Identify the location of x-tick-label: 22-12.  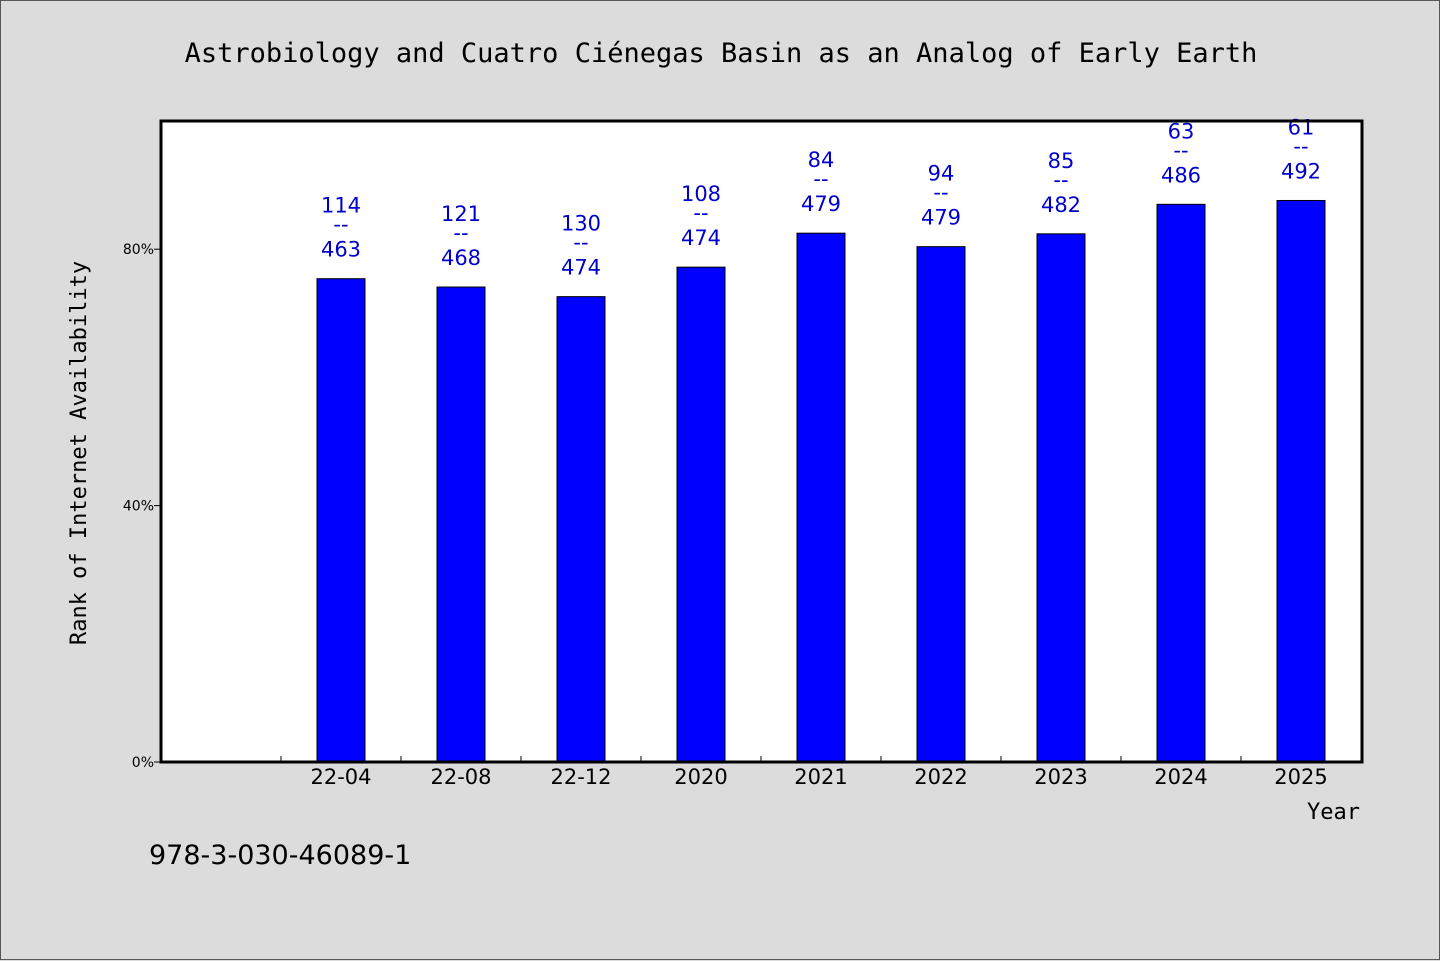
(580, 777).